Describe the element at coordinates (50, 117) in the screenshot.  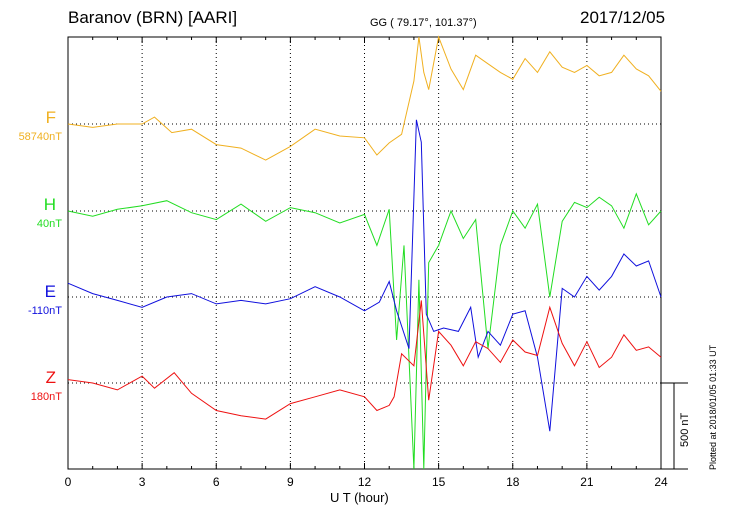
I see `series-f-label: F` at that location.